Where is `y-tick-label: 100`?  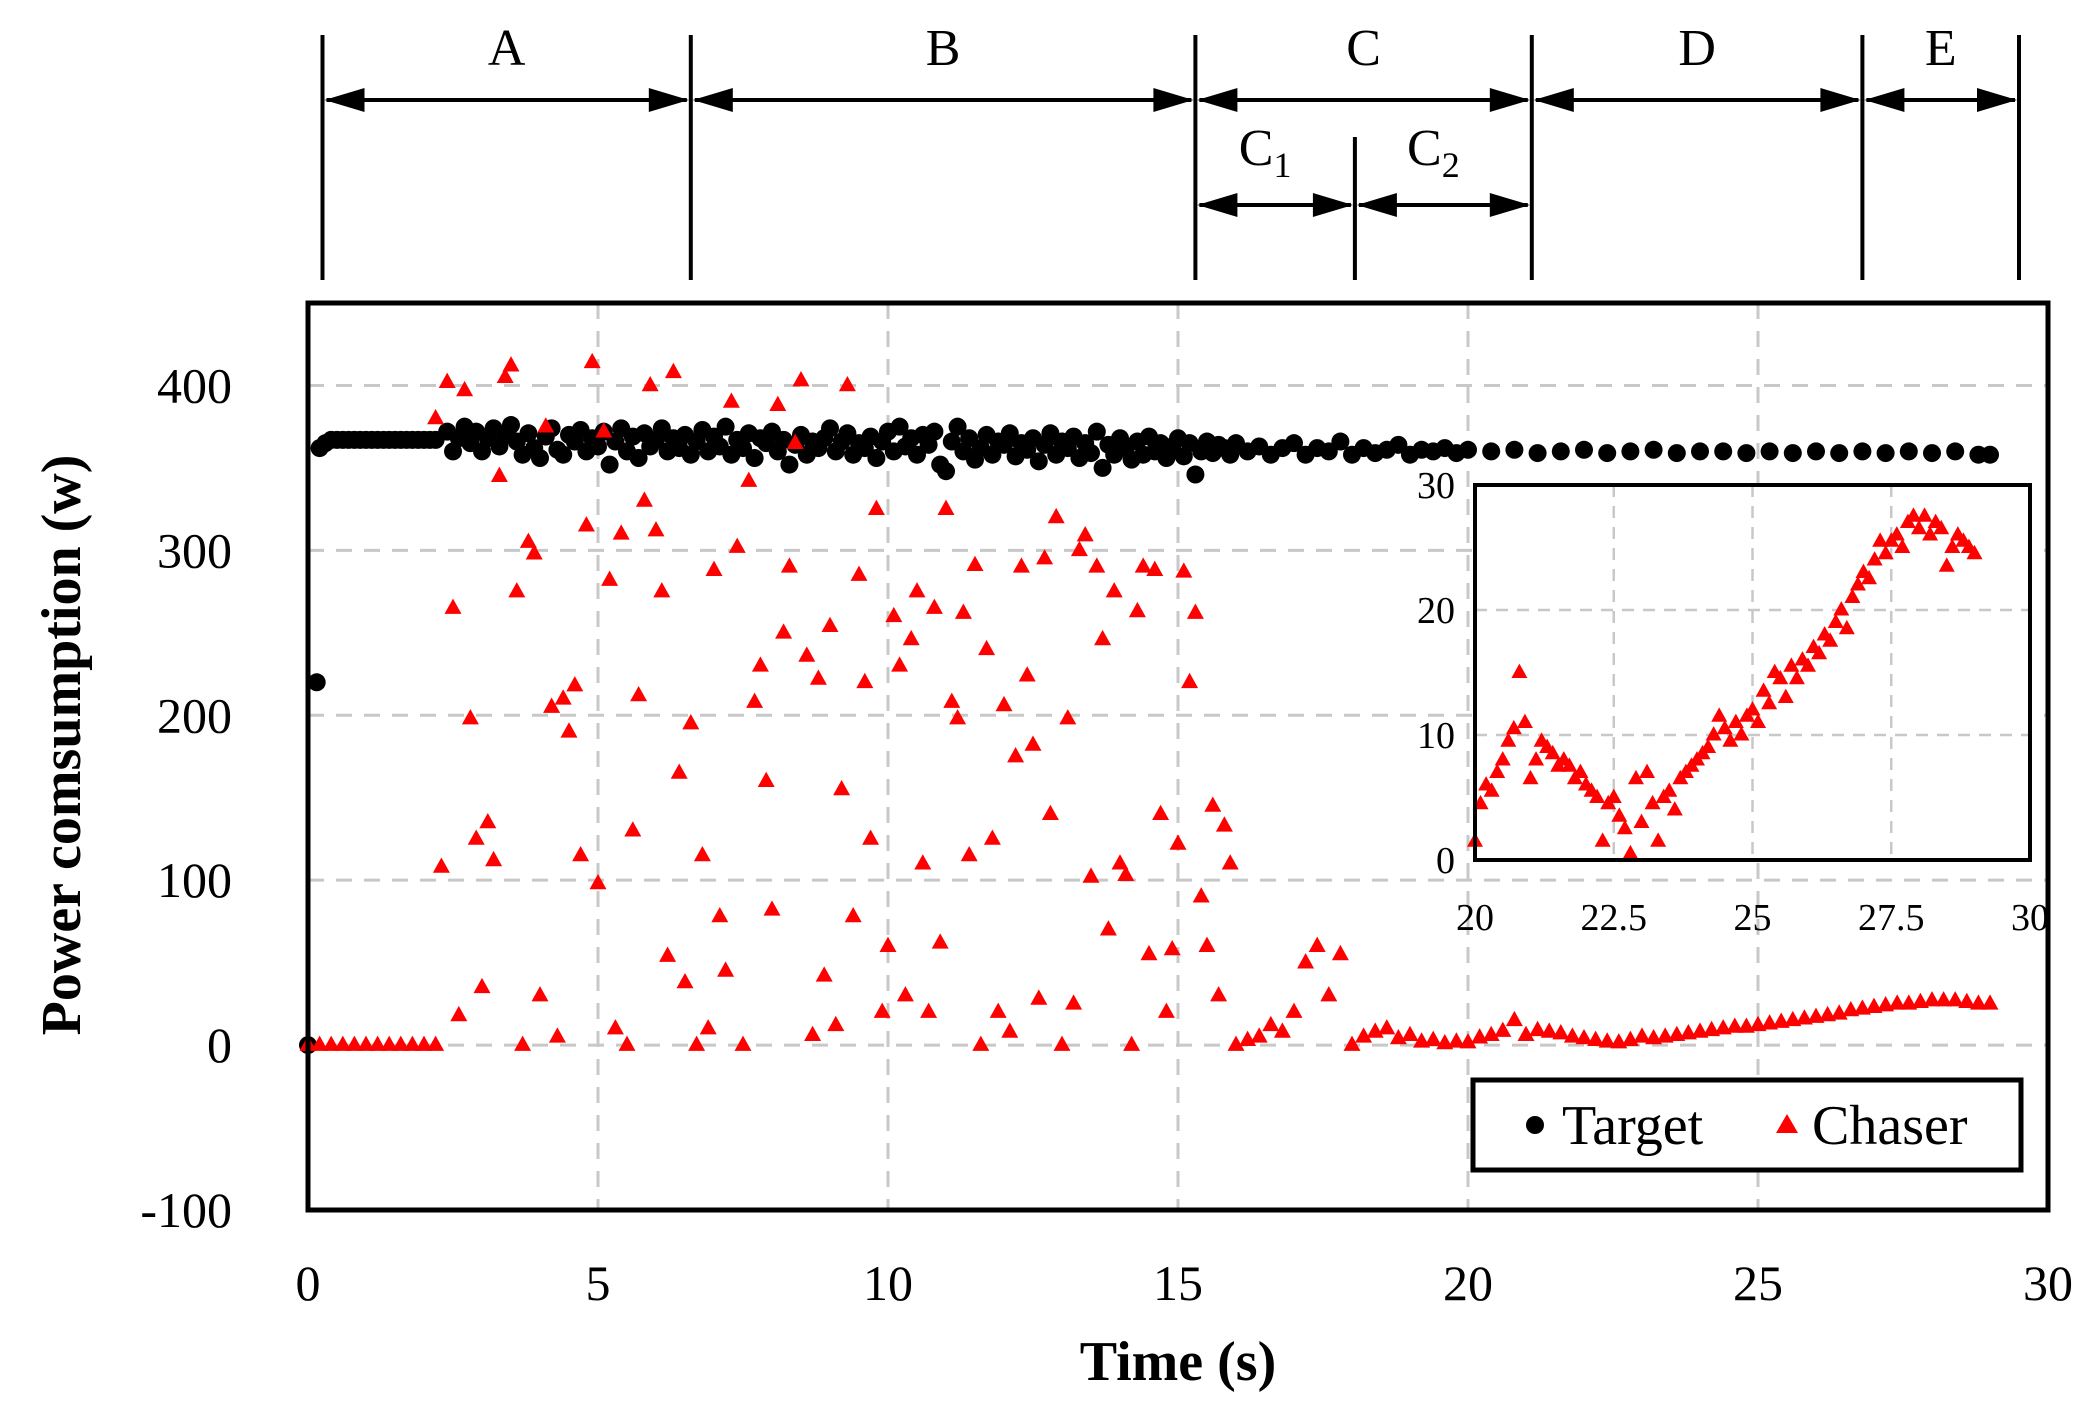 y-tick-label: 100 is located at coordinates (194, 880).